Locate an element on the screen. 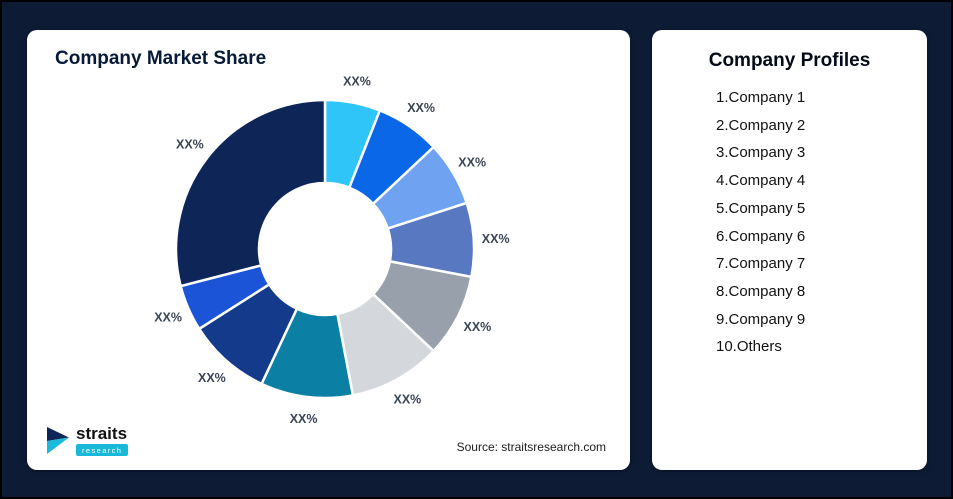 This screenshot has width=953, height=499. company-list-item: 5.Company 5 is located at coordinates (761, 208).